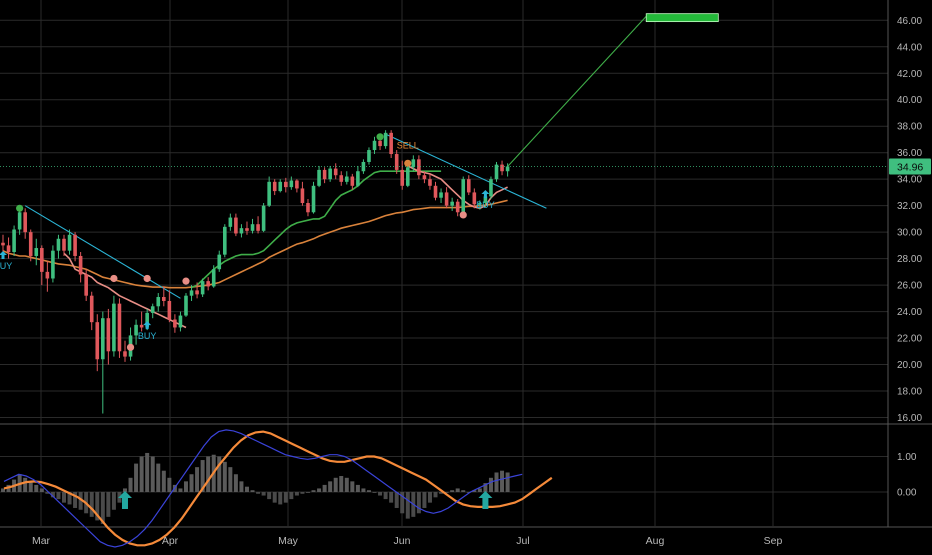 The width and height of the screenshot is (932, 555). What do you see at coordinates (909, 312) in the screenshot?
I see `price-tick-label: 24.00` at bounding box center [909, 312].